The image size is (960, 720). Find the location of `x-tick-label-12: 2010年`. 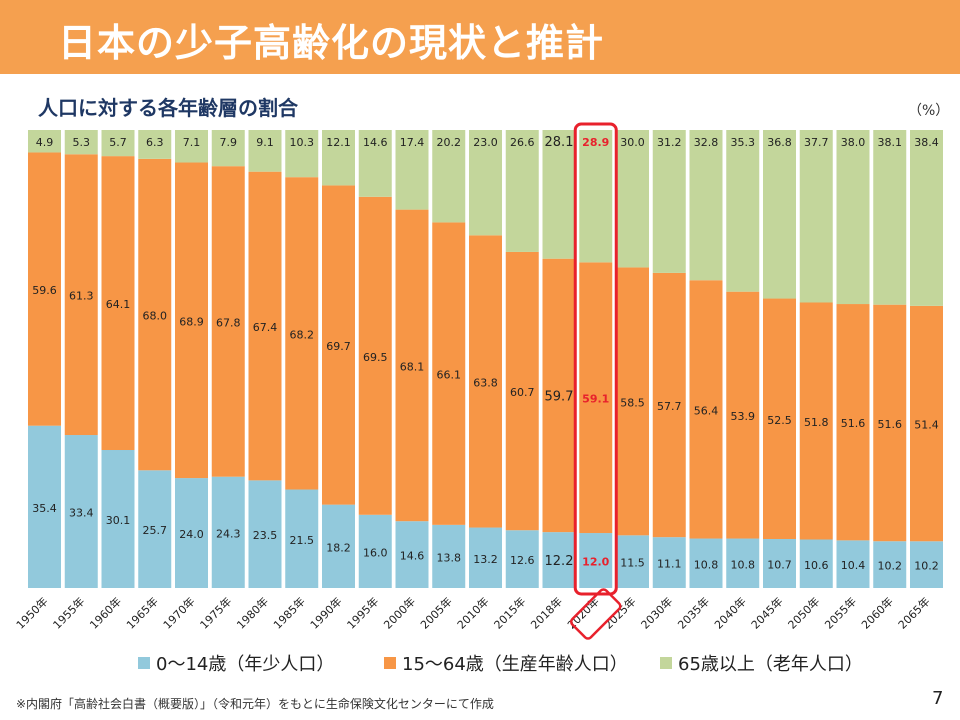

x-tick-label-12: 2010年 is located at coordinates (472, 612).